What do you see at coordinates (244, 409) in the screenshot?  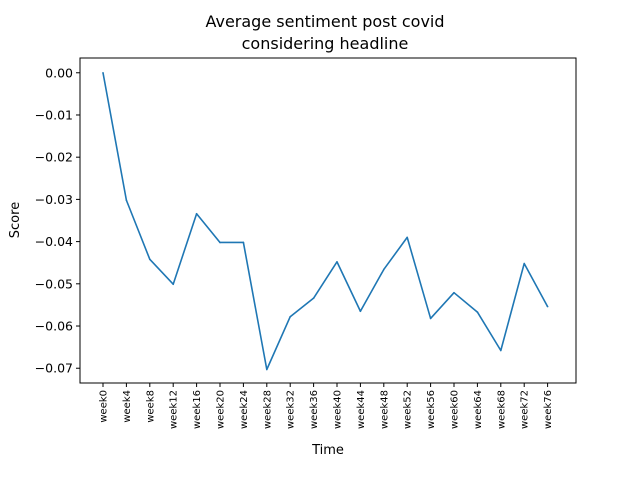 I see `x-tick-label: week24` at bounding box center [244, 409].